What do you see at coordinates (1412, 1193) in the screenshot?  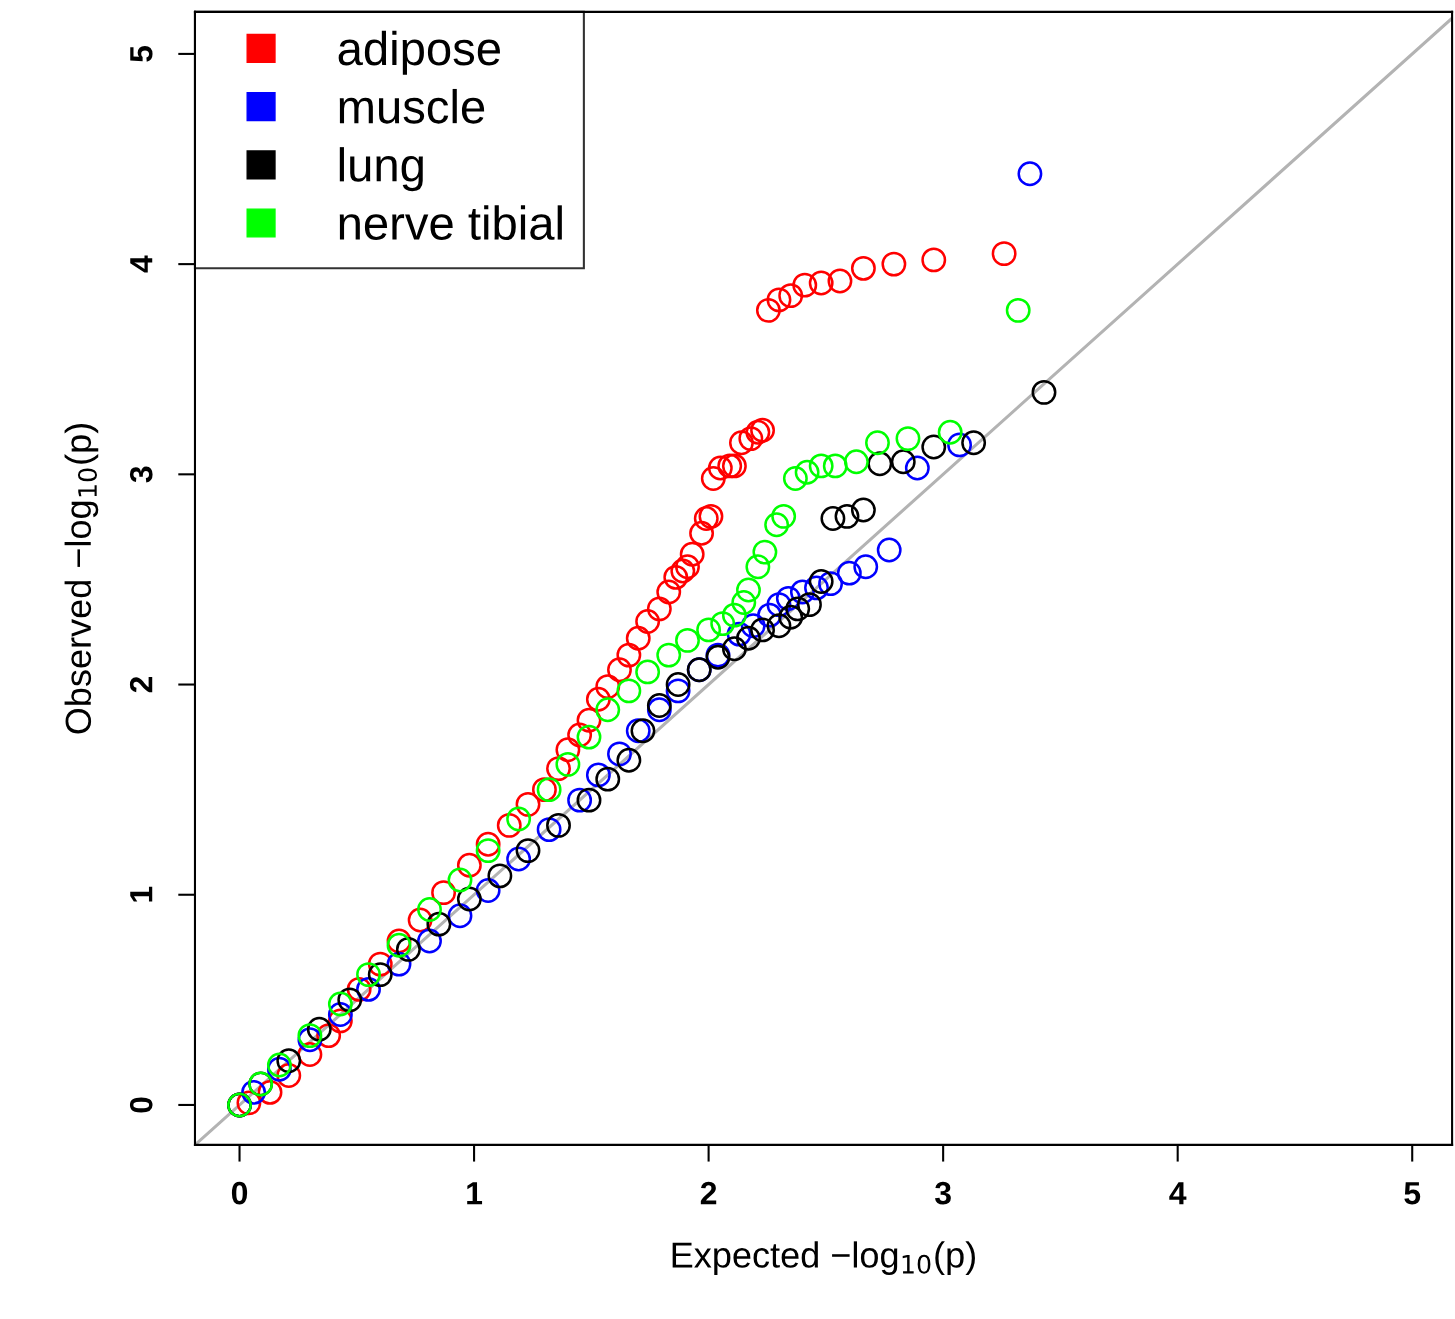 I see `x-tick-label: 5` at bounding box center [1412, 1193].